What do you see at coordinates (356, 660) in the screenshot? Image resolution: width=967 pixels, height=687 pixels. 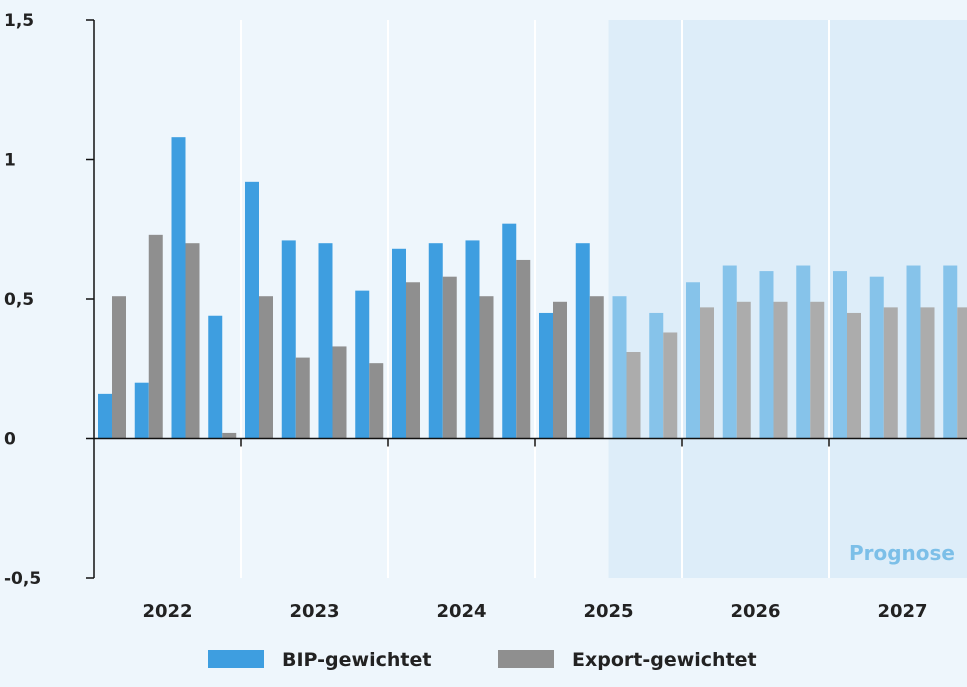 I see `legend-bip-label: BIP-gewichtet` at bounding box center [356, 660].